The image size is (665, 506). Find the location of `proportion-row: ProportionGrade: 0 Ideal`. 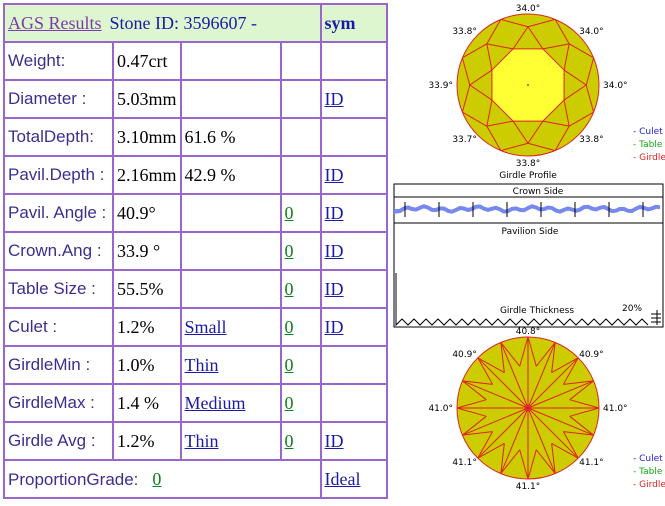

proportion-row: ProportionGrade: 0 Ideal is located at coordinates (195, 479).